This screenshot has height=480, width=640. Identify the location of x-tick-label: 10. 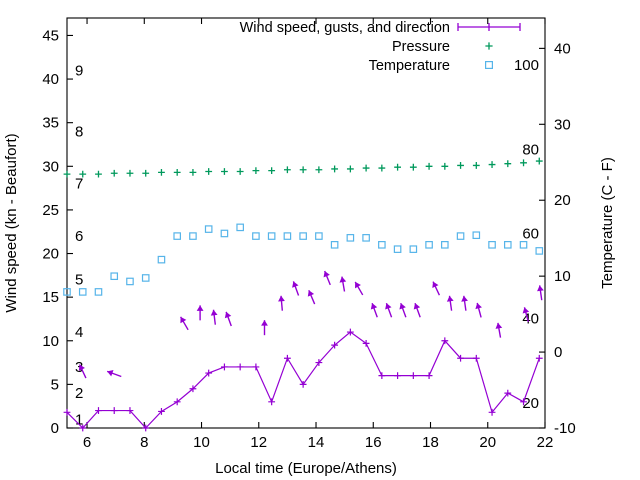
(201, 442).